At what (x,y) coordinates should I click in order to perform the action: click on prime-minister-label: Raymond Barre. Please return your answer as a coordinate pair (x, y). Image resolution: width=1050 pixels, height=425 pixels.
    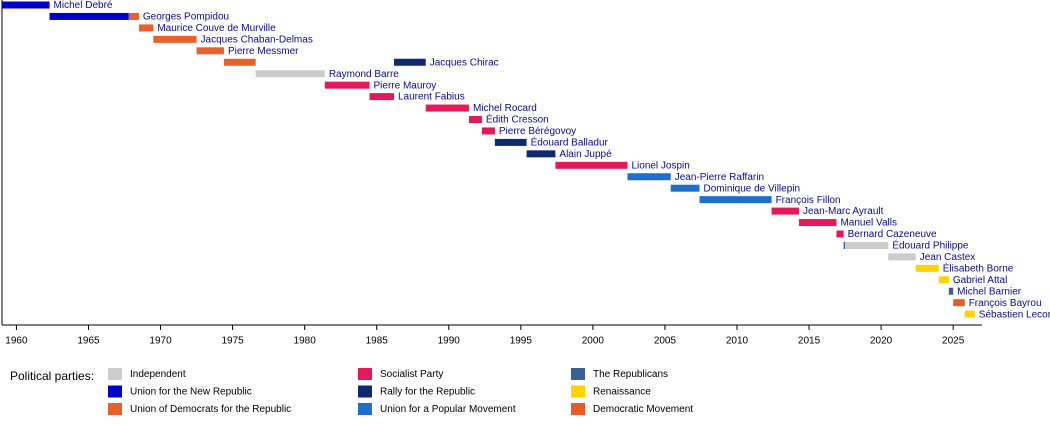
    Looking at the image, I should click on (364, 74).